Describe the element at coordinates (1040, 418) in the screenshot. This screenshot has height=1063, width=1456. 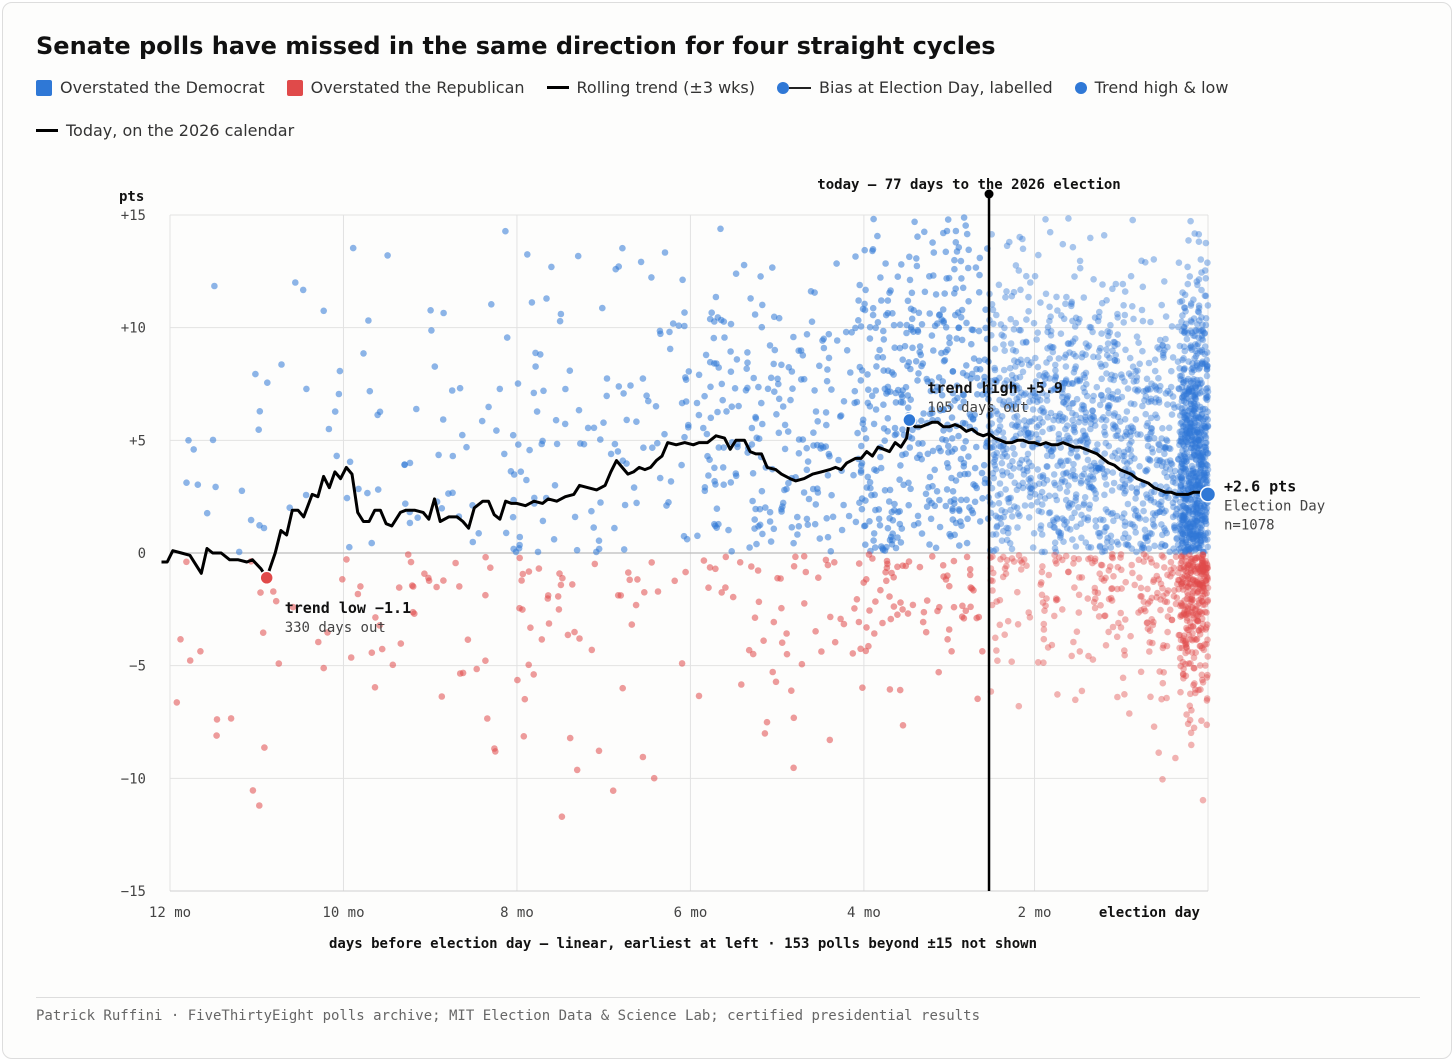
I see `poll-point-1937` at that location.